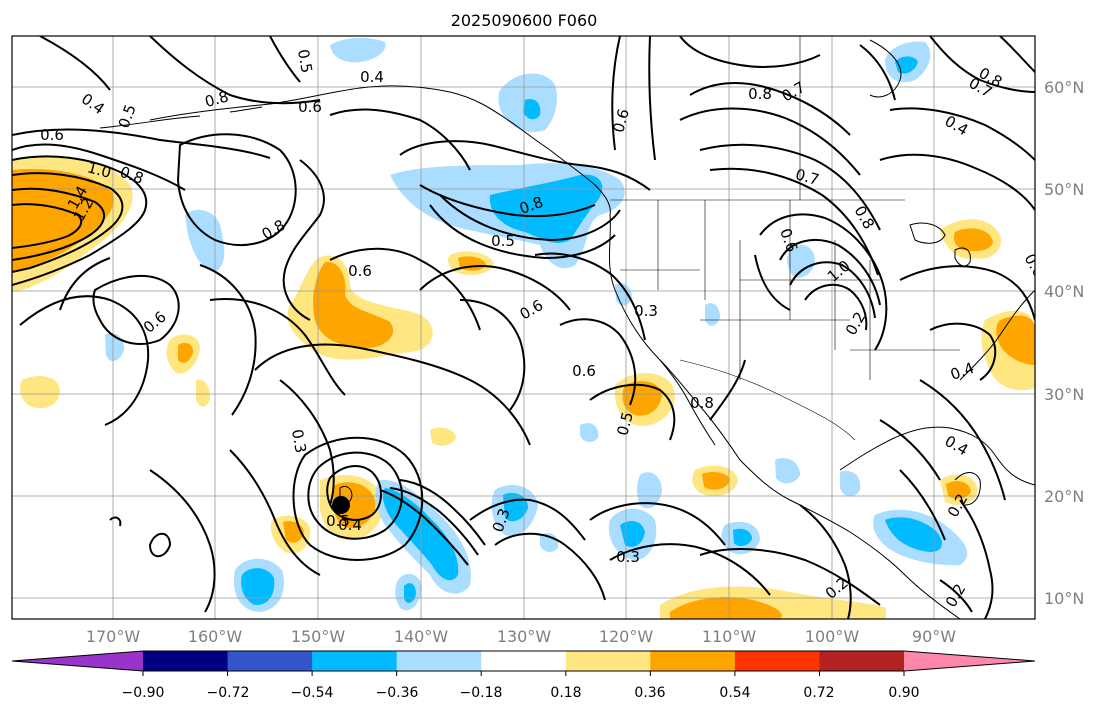 This screenshot has width=1105, height=712. Describe the element at coordinates (443, 436) in the screenshot. I see `shade-yellow-small7` at that location.